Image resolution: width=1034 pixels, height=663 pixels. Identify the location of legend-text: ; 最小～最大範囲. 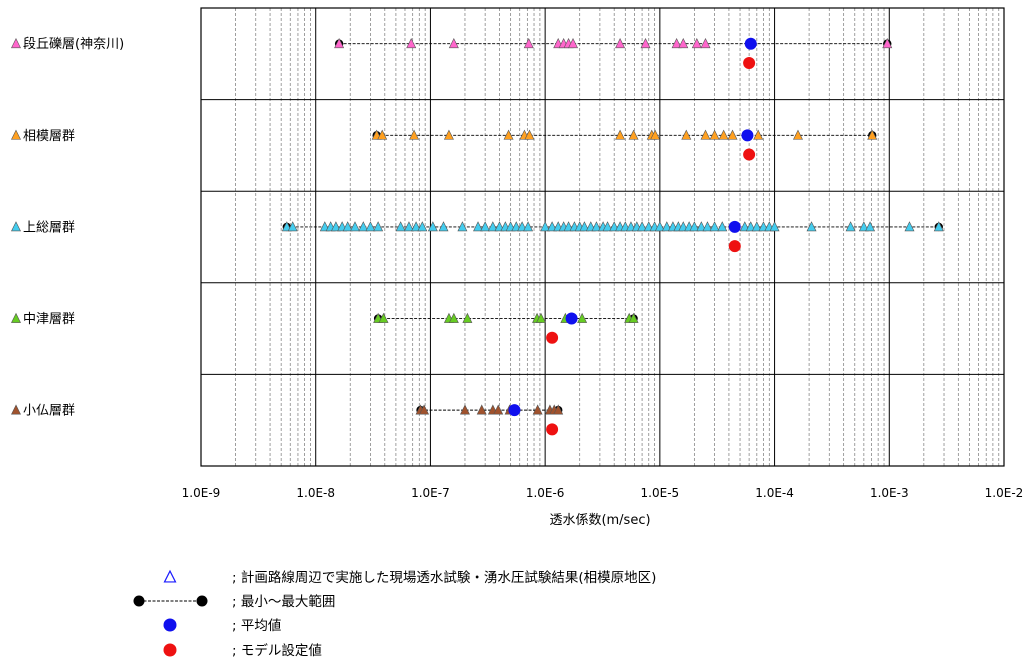
(283, 602).